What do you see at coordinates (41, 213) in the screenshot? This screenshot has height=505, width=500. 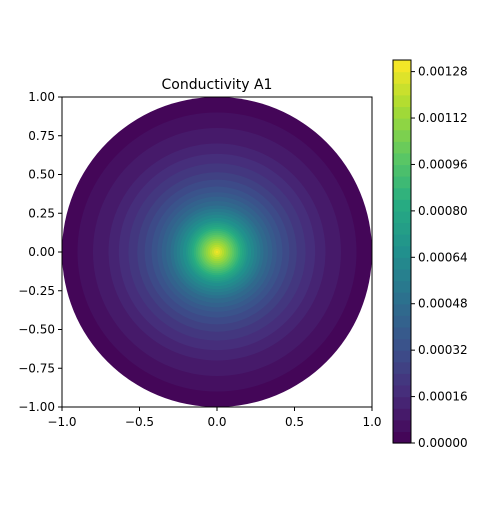 I see `y-tick-label: 0.25` at bounding box center [41, 213].